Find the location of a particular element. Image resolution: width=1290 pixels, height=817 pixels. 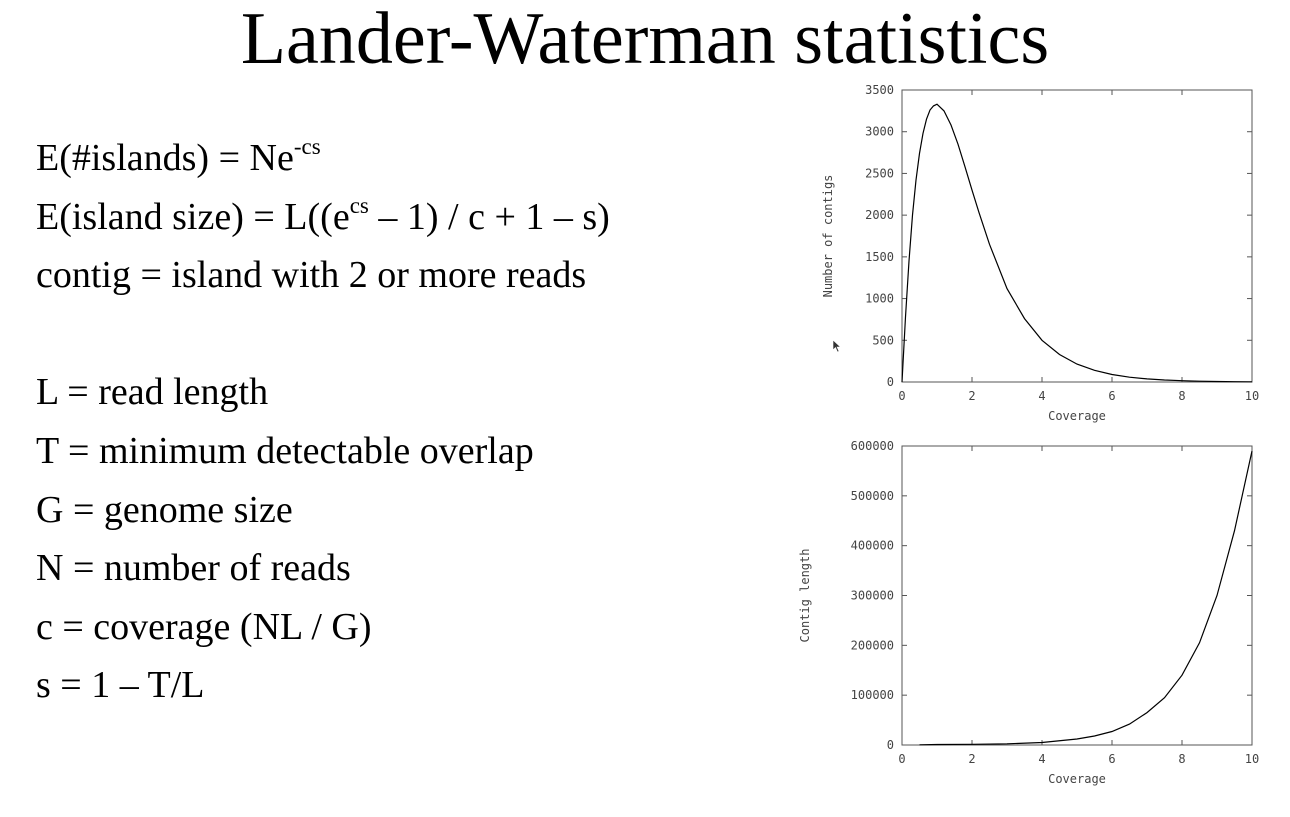

equation-expected-islands-base: E(#islands) = Ne is located at coordinates (165, 158).